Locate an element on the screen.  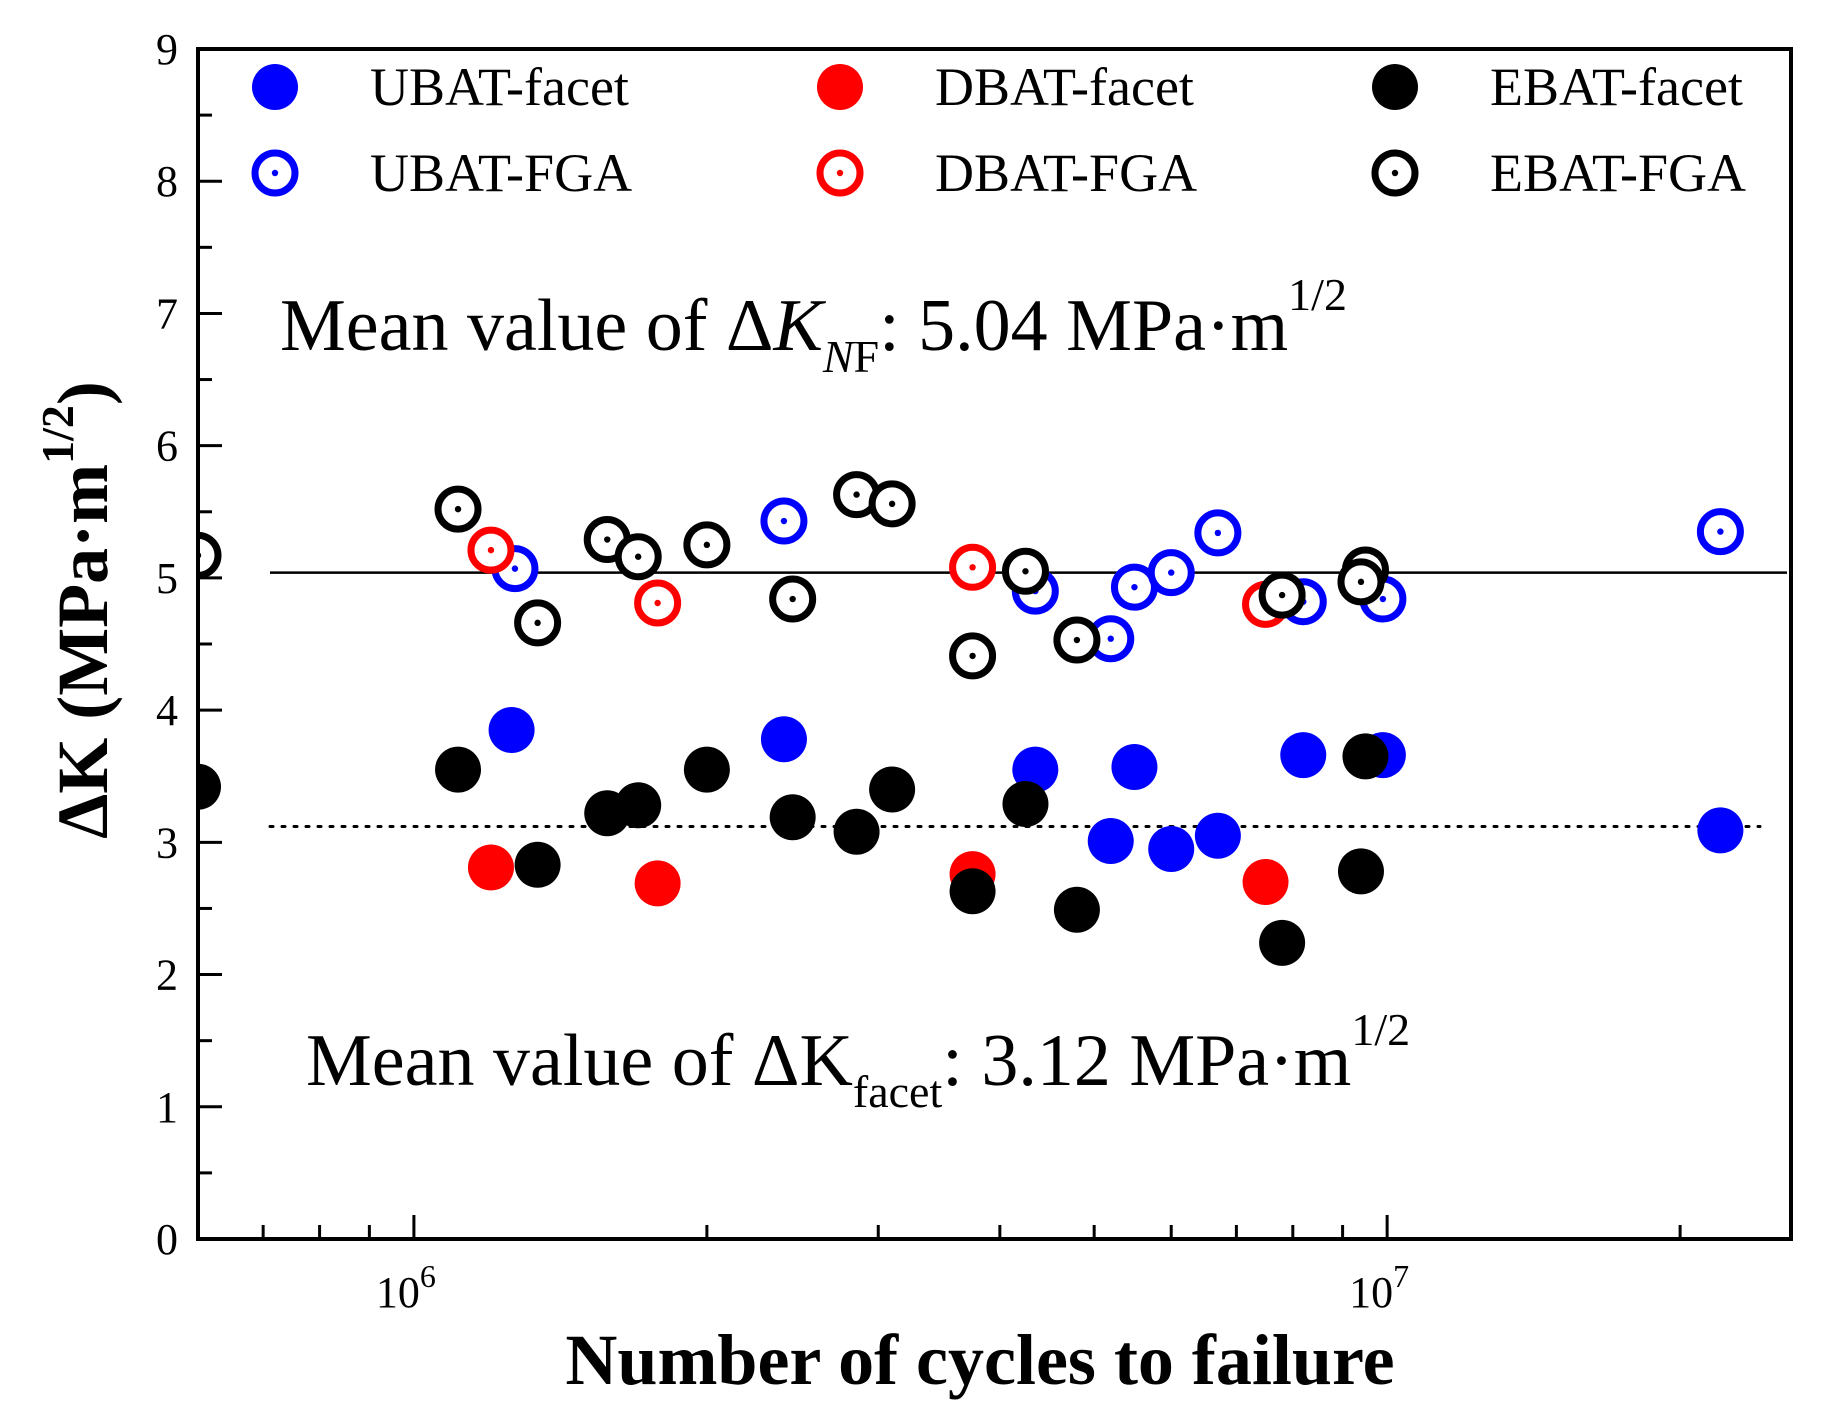
y-tick-label: 1 is located at coordinates (167, 1107).